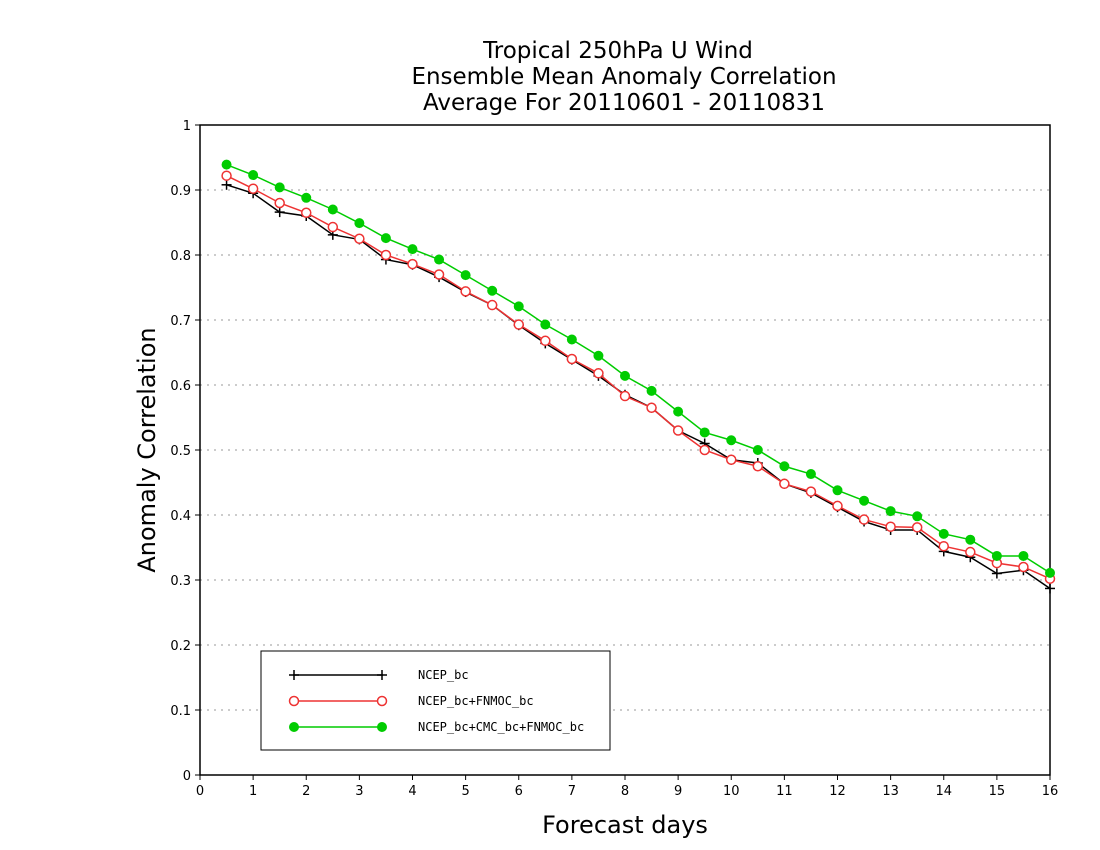  Describe the element at coordinates (200, 791) in the screenshot. I see `x-tick-label: 0` at that location.